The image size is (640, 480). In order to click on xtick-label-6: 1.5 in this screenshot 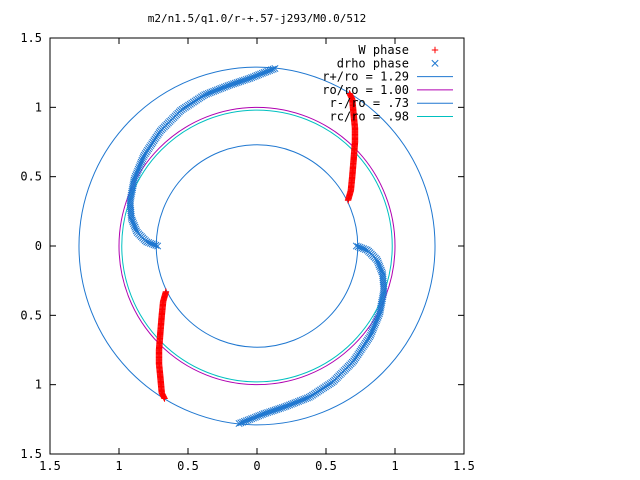, I will do `click(464, 466)`.